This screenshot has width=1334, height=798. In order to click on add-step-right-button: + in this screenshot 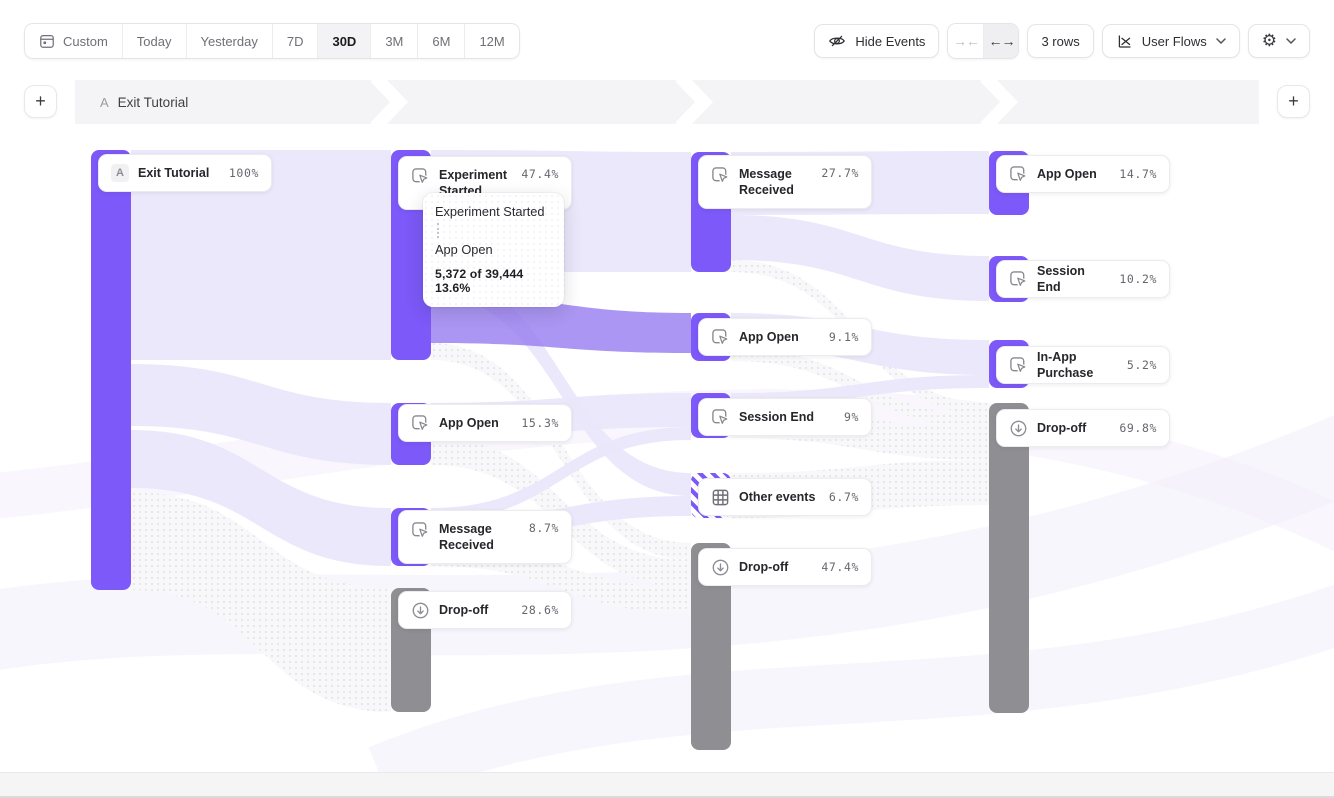, I will do `click(1293, 101)`.